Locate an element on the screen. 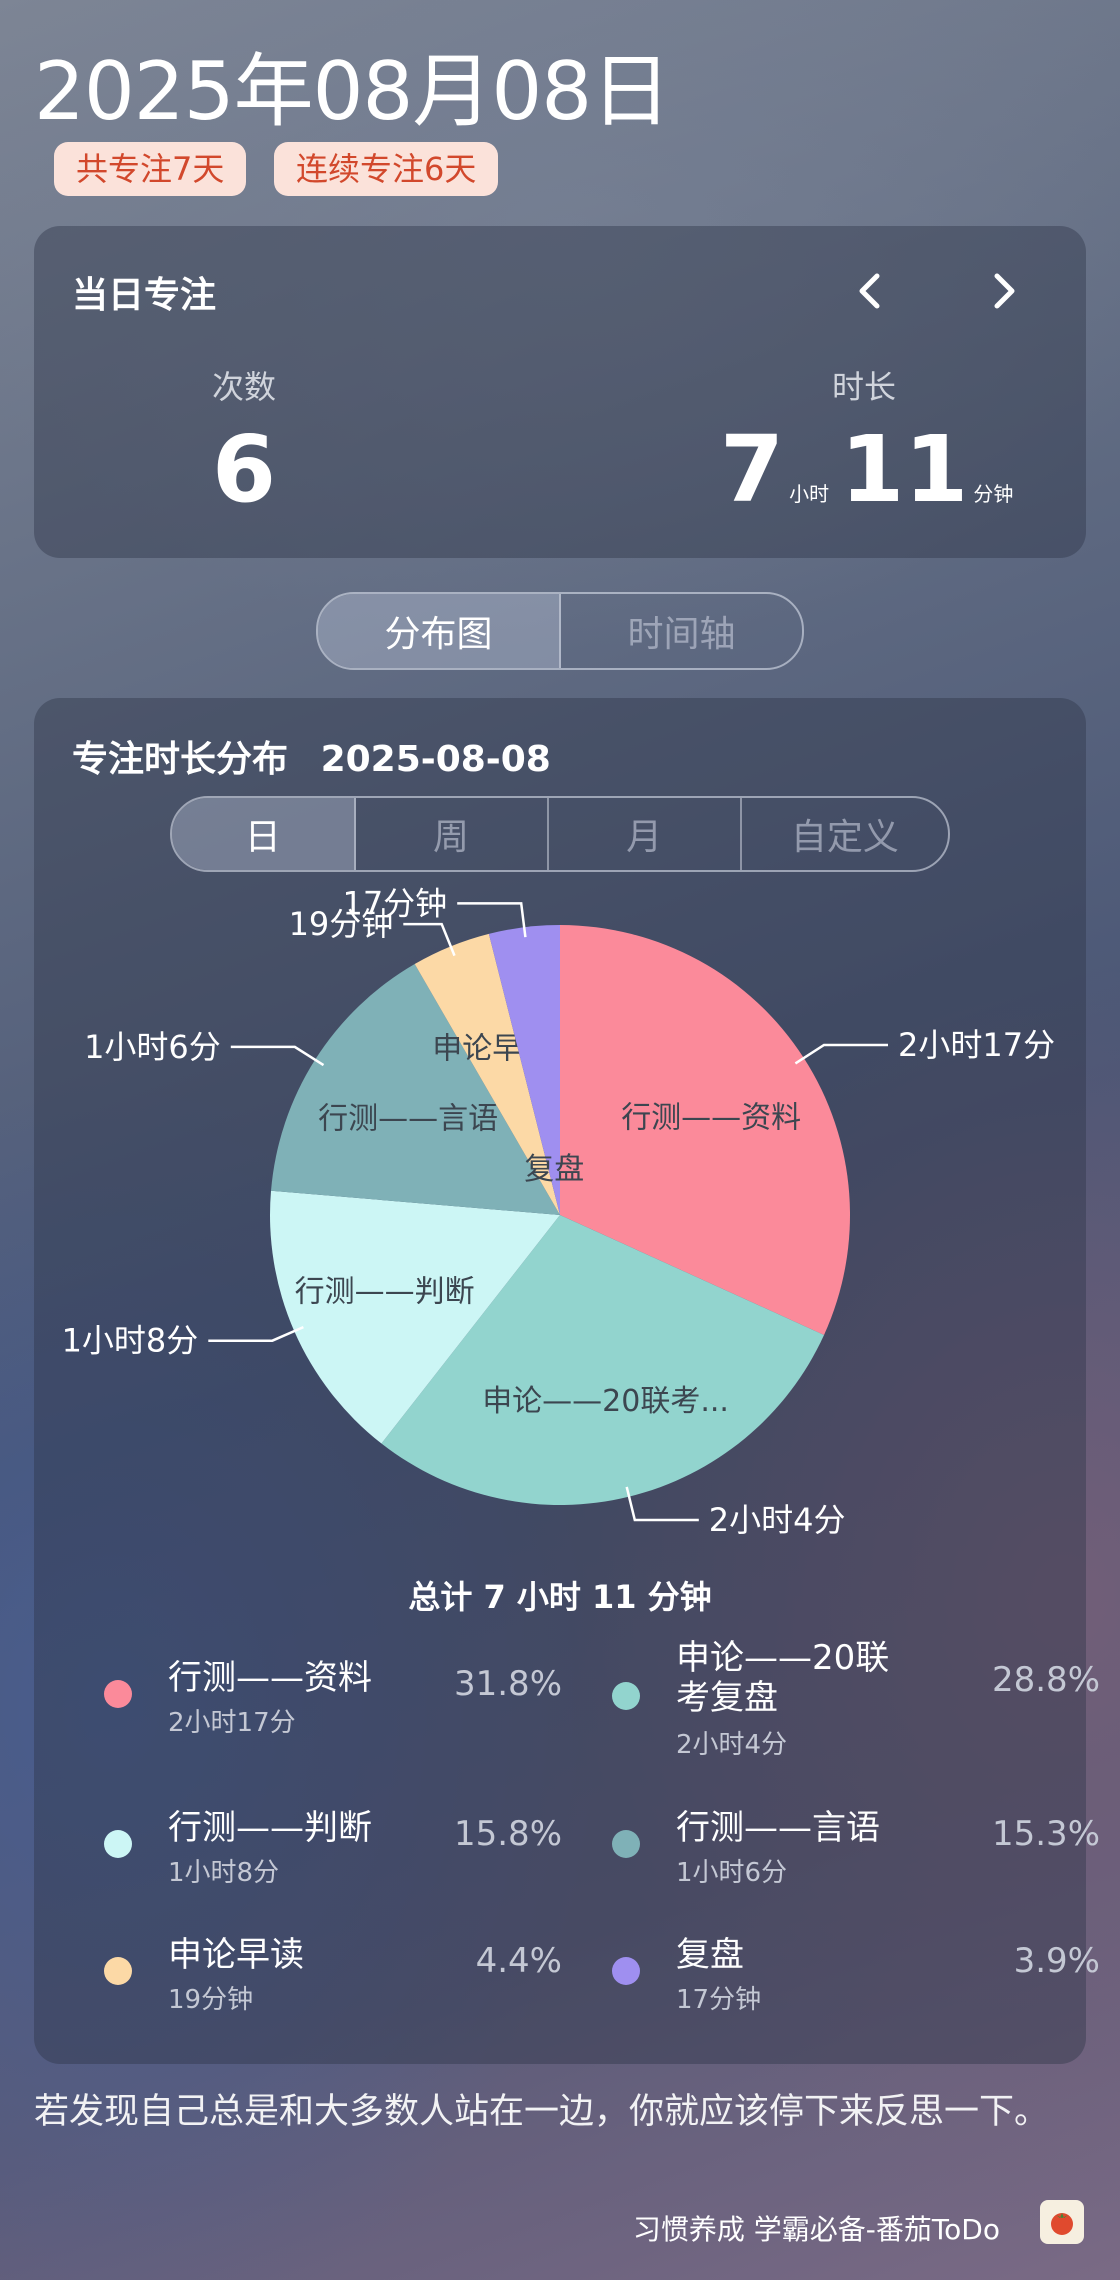  legend-name: 申论早读 is located at coordinates (236, 1955).